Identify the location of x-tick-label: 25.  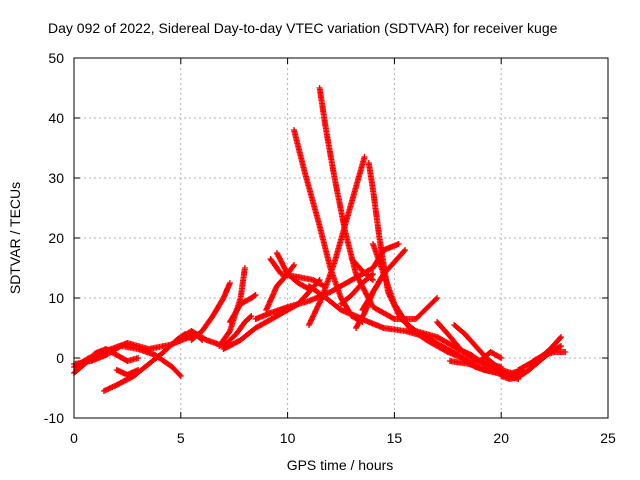
(608, 438).